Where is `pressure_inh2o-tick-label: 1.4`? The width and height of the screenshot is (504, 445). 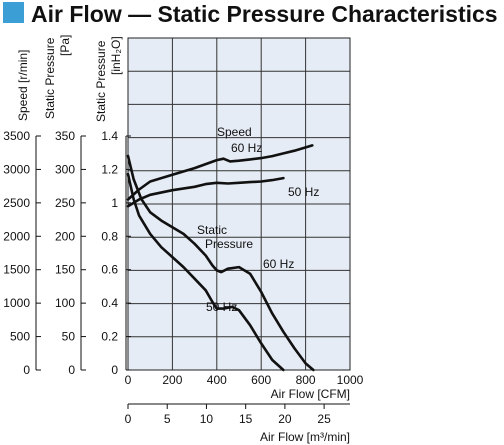 pressure_inh2o-tick-label: 1.4 is located at coordinates (109, 136).